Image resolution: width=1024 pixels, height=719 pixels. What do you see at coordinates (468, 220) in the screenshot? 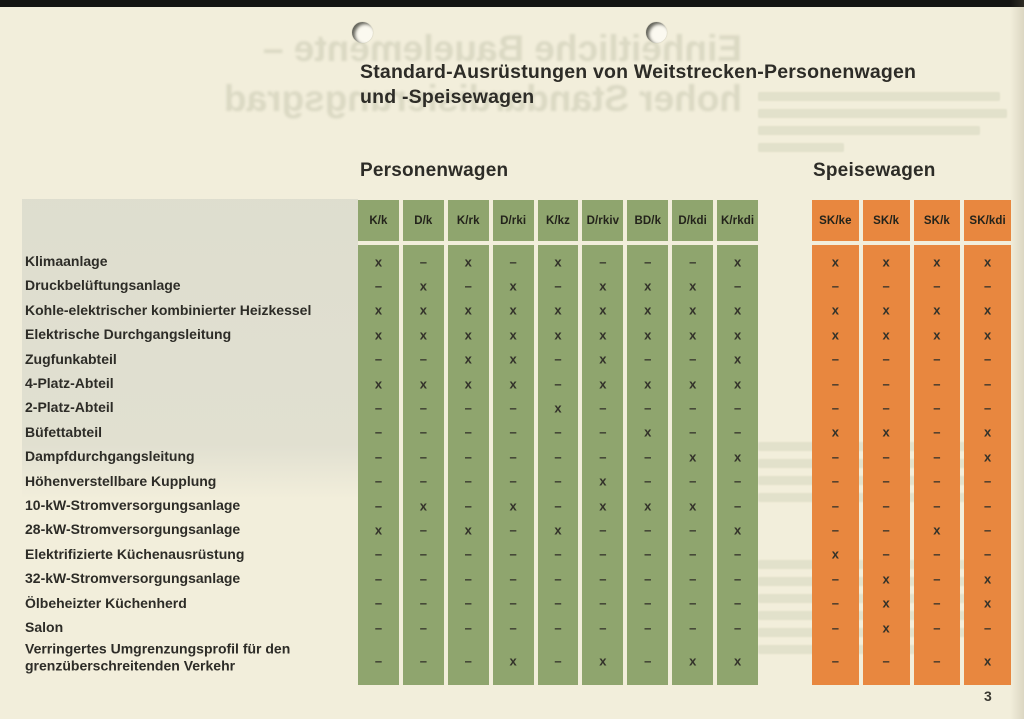
I see `column-header: K/rk` at bounding box center [468, 220].